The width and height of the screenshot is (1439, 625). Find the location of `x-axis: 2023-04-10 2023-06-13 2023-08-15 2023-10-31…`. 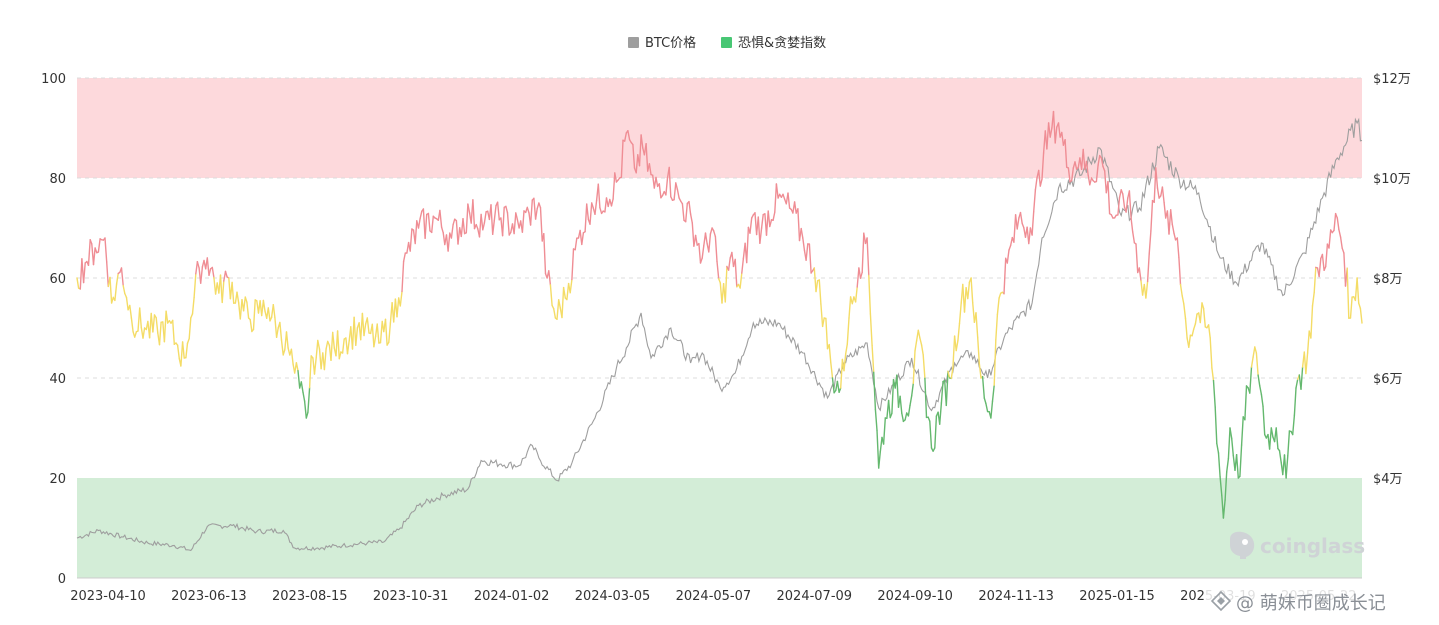

x-axis: 2023-04-10 2023-06-13 2023-08-15 2023-10-31… is located at coordinates (713, 596).